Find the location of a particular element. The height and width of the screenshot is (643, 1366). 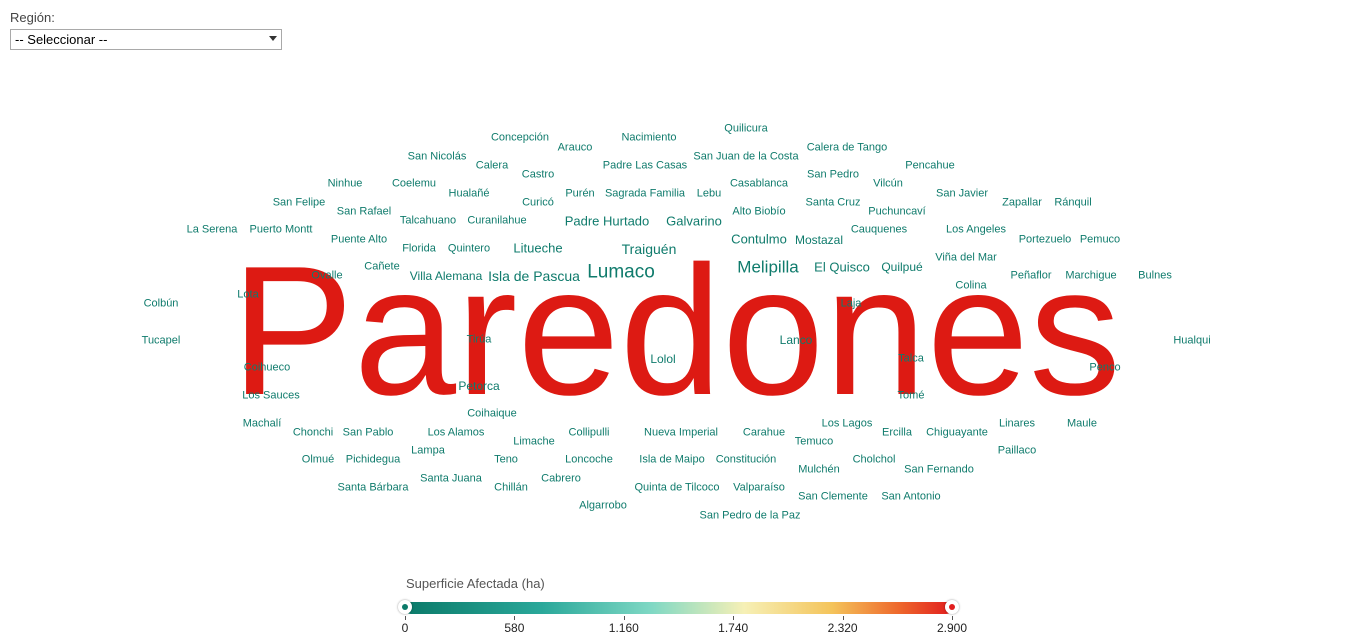

word-item: Quilpué is located at coordinates (902, 267).